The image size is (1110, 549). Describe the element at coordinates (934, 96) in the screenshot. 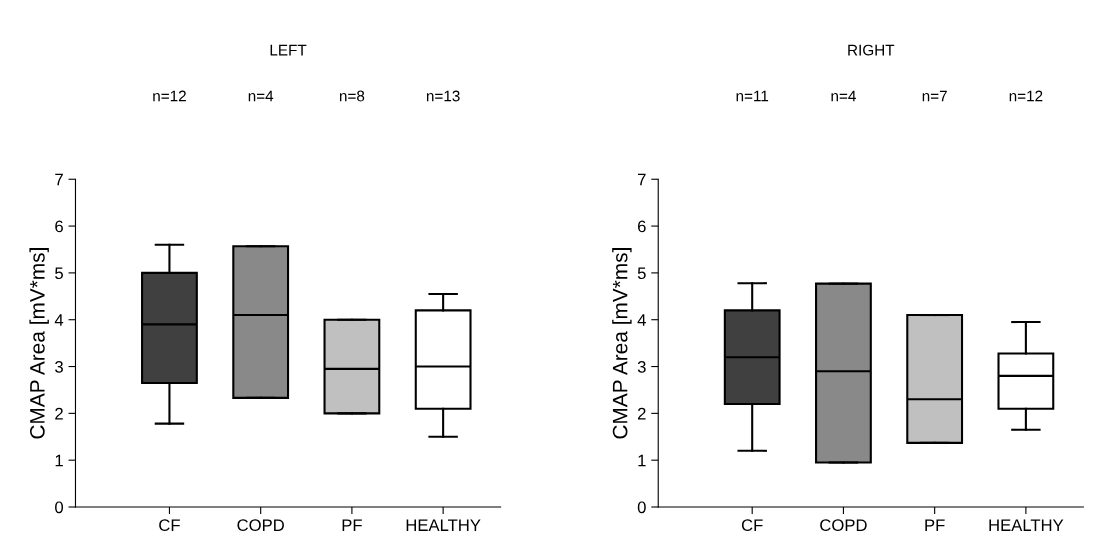

I see `text: n=7` at that location.